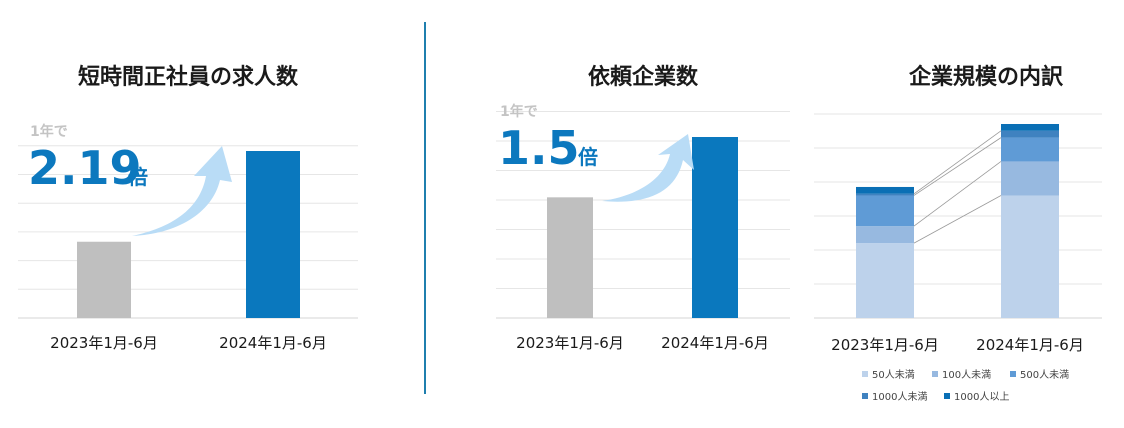 This screenshot has width=1124, height=428. Describe the element at coordinates (188, 77) in the screenshot. I see `chart-title: 短時間正社員の求人数` at that location.